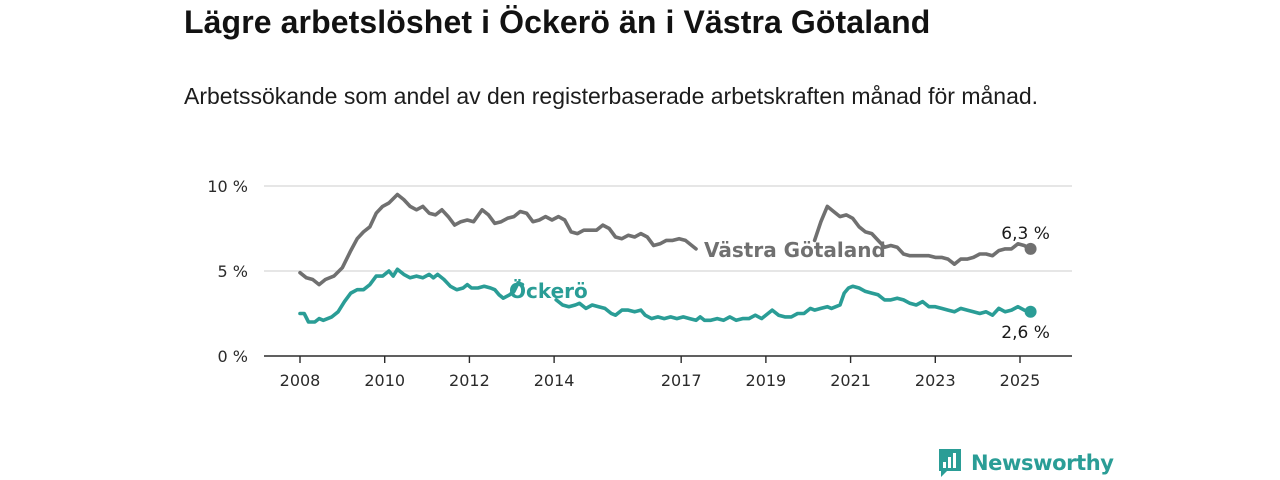 The image size is (1280, 480). Describe the element at coordinates (1025, 234) in the screenshot. I see `end-value-label-vastra-gotaland: 6,3 %` at that location.